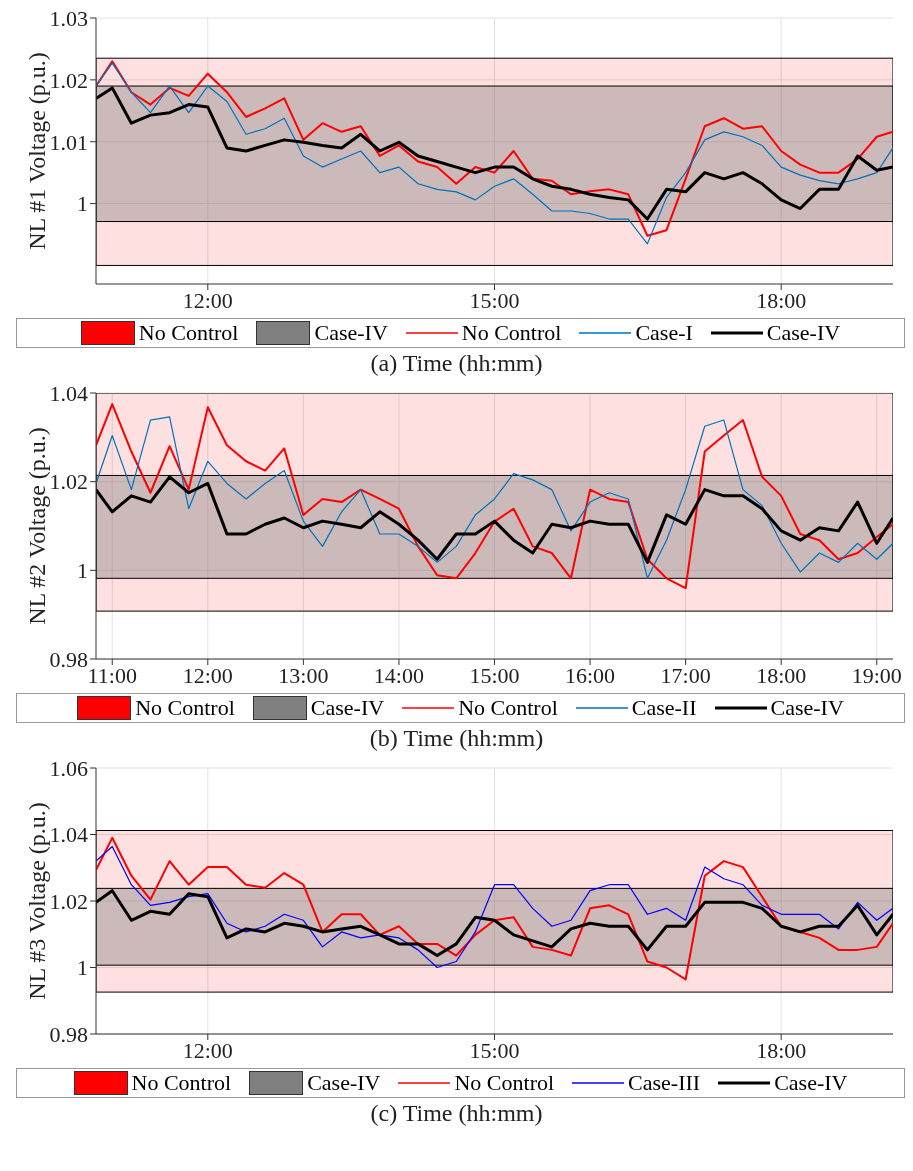 The image size is (913, 1171). I want to click on x-tick-label: 19:00, so click(876, 675).